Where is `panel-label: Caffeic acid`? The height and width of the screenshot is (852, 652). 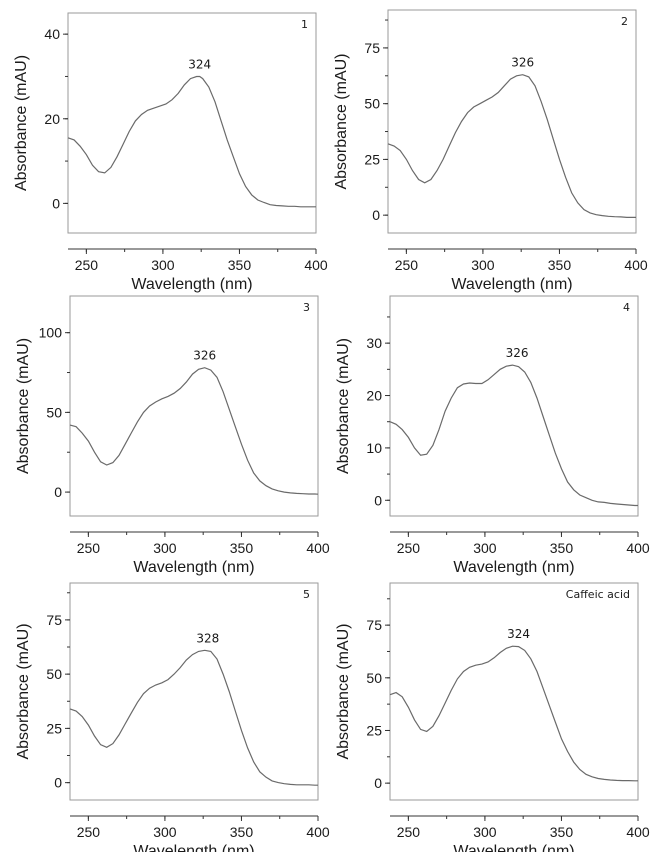
panel-label: Caffeic acid is located at coordinates (598, 594).